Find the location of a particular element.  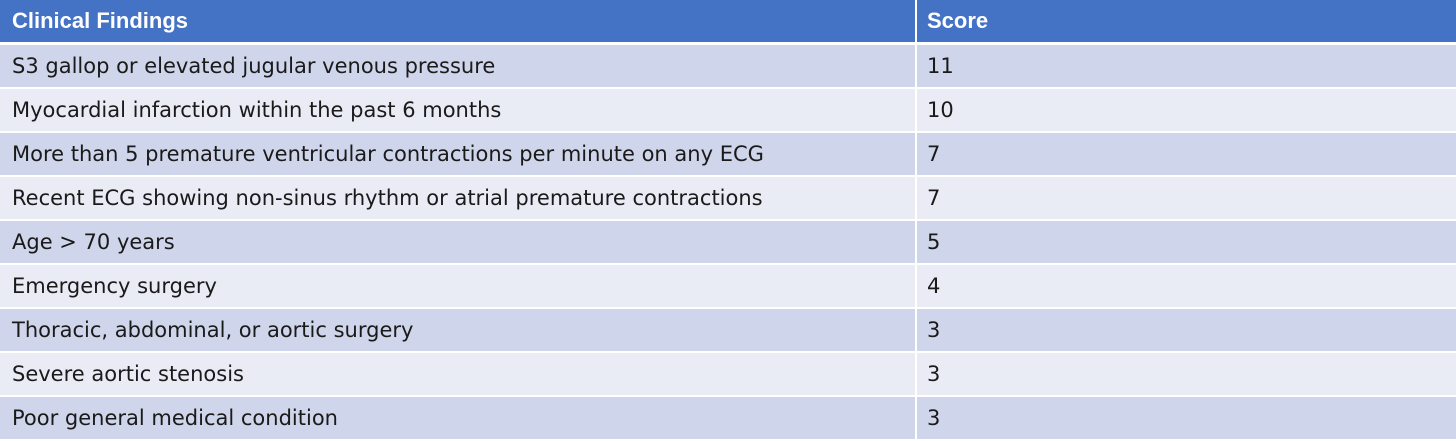

table-row: Severe aortic stenosis 3 is located at coordinates (728, 374).